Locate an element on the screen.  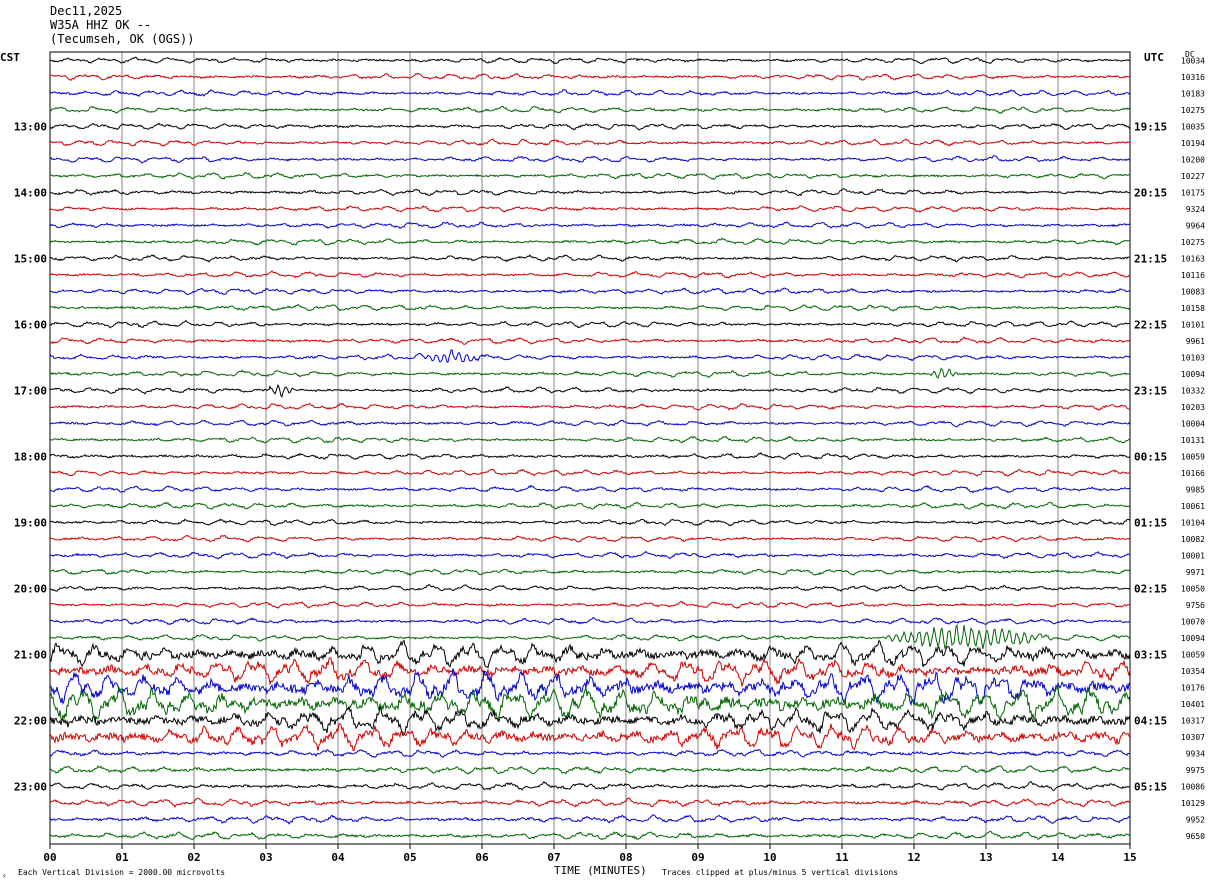
right-hour-label: 21:15 is located at coordinates (1150, 258).